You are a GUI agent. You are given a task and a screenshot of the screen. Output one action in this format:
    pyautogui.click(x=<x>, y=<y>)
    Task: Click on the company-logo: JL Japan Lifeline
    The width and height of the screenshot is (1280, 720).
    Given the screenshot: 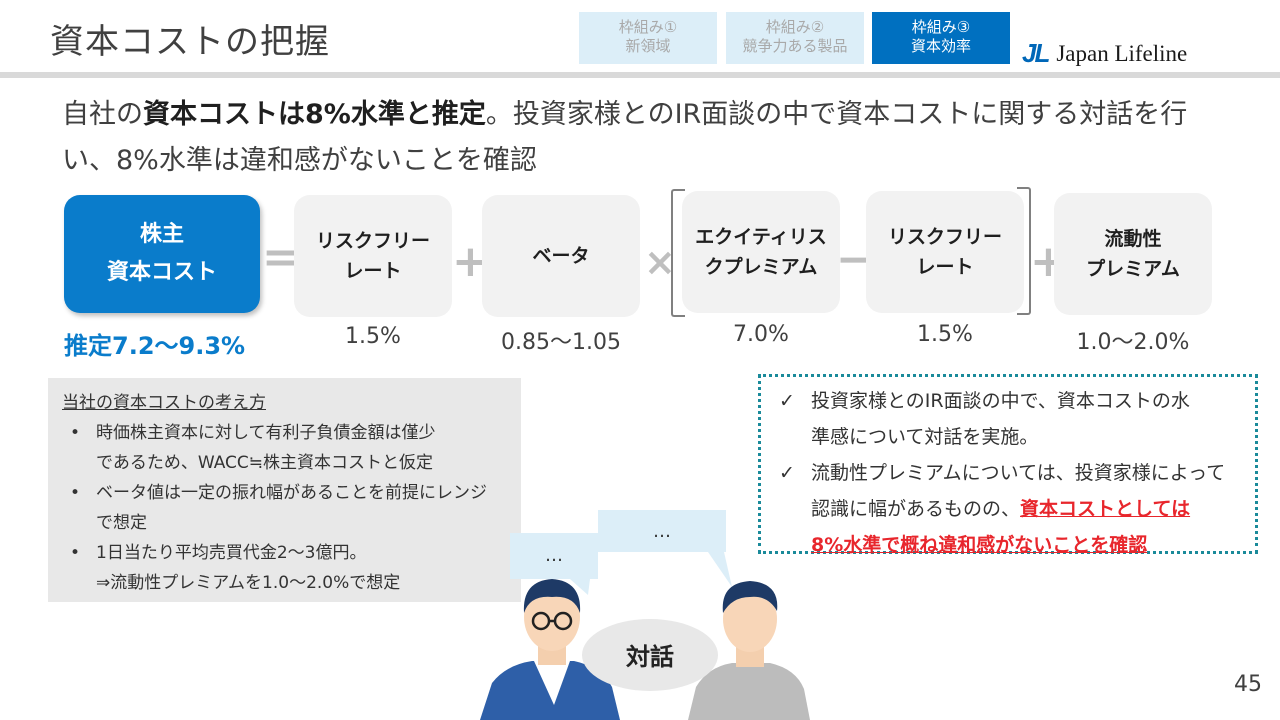 What is the action you would take?
    pyautogui.click(x=1104, y=53)
    